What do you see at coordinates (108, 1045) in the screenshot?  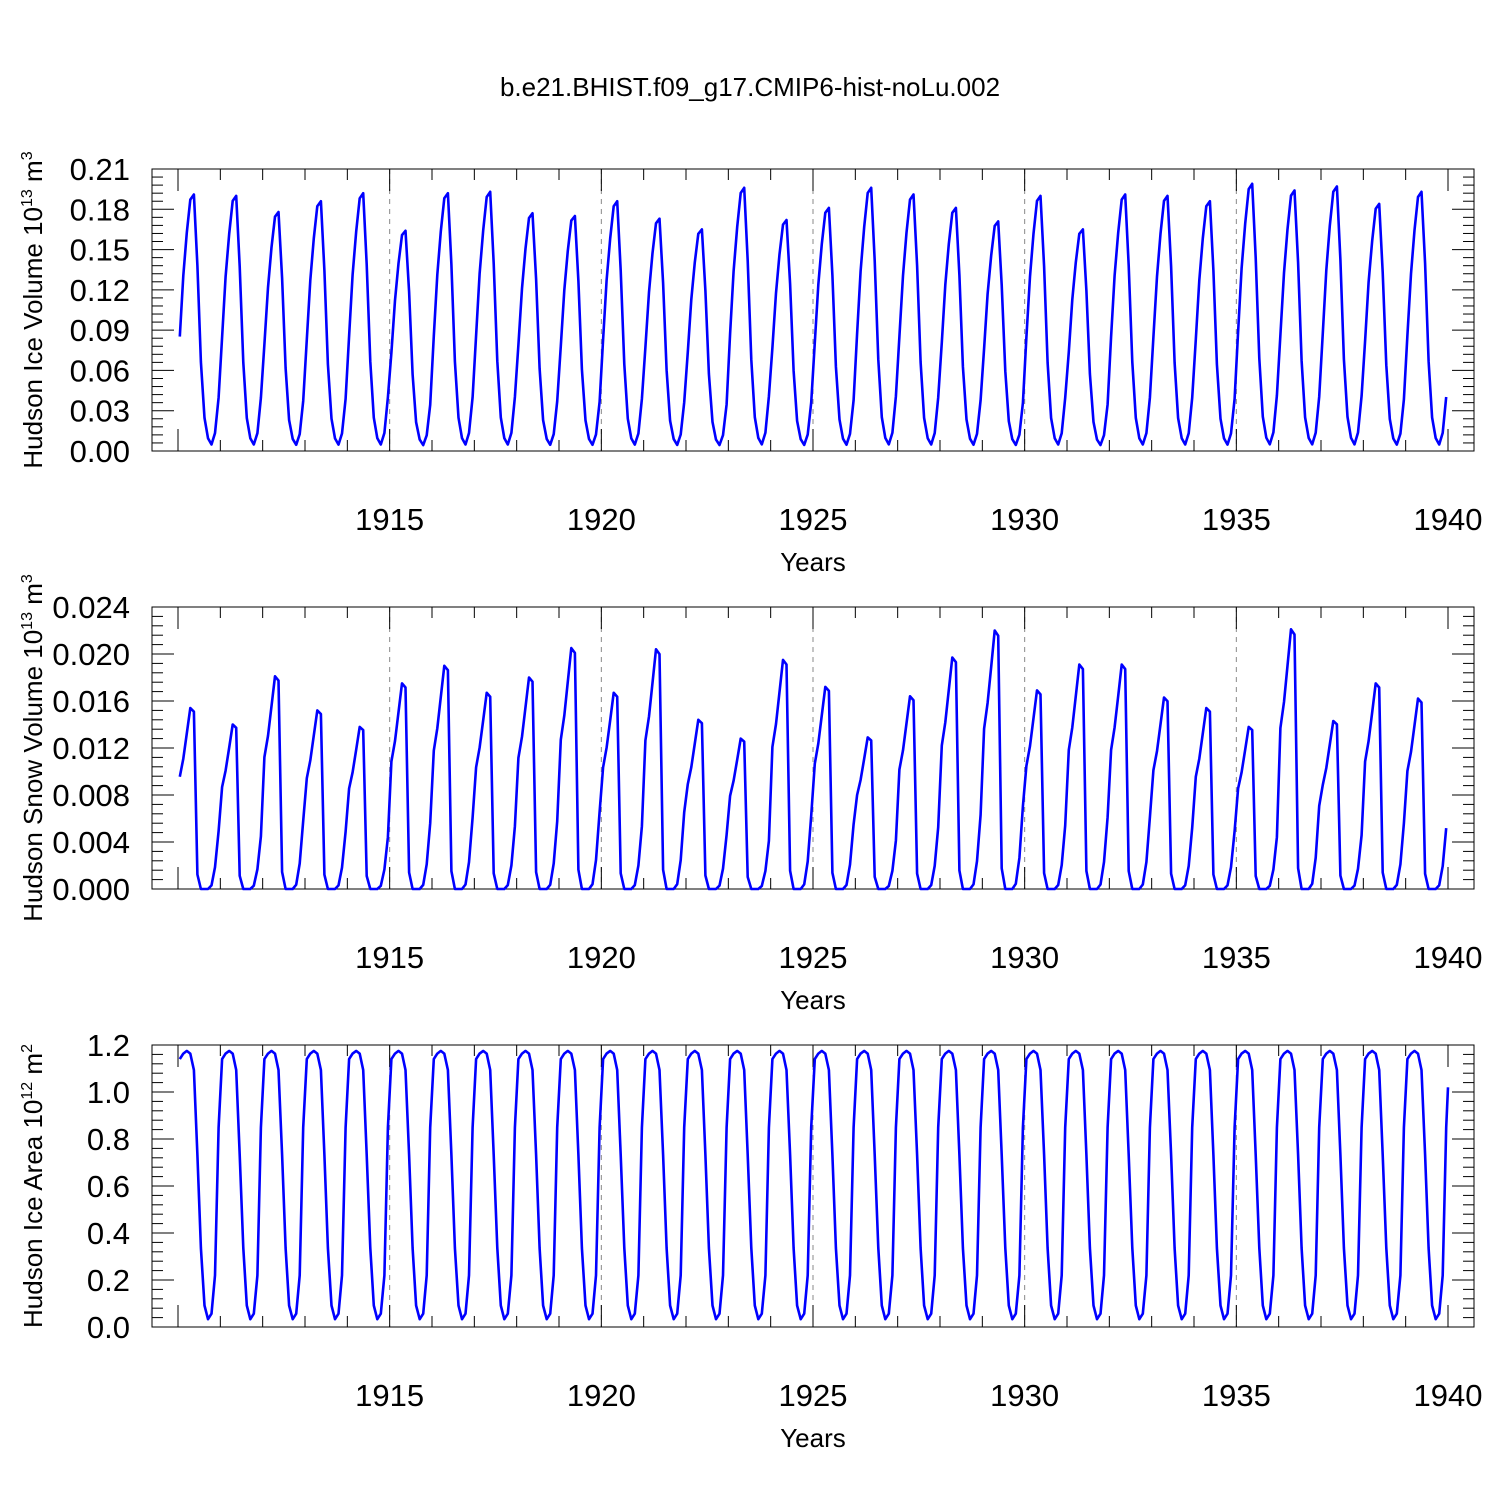 I see `y-tick-label: 1.2` at bounding box center [108, 1045].